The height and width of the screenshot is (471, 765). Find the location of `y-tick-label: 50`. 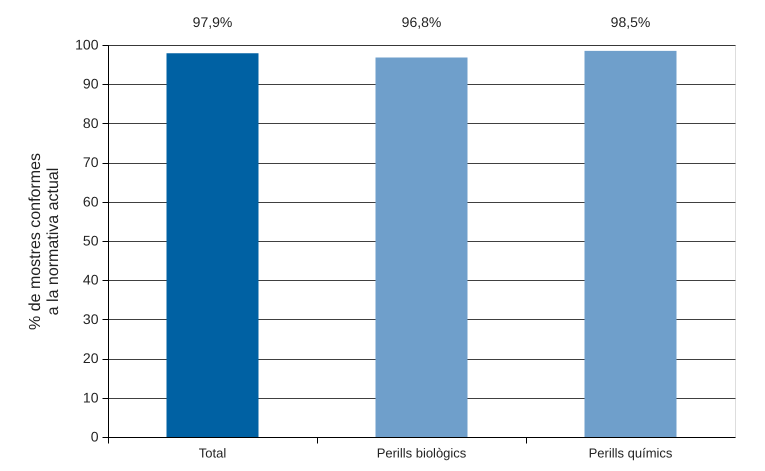

y-tick-label: 50 is located at coordinates (90, 240).